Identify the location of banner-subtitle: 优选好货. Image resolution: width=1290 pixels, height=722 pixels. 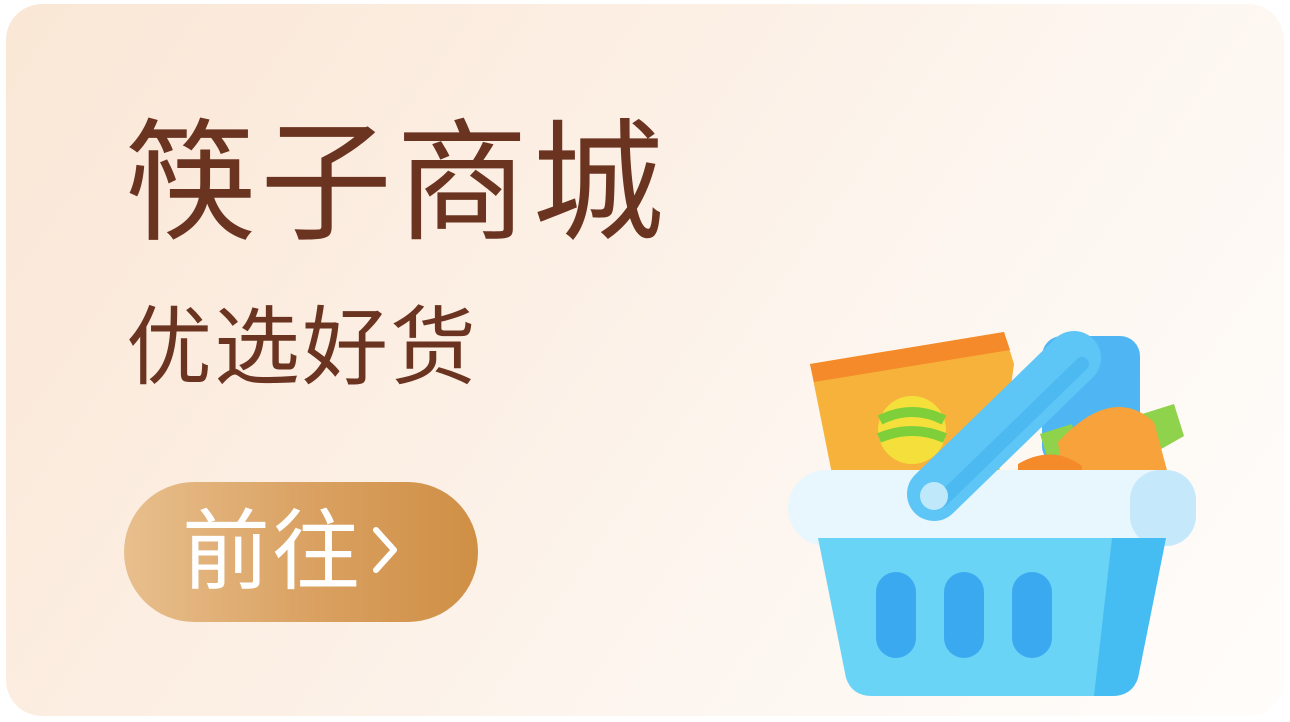
(302, 348).